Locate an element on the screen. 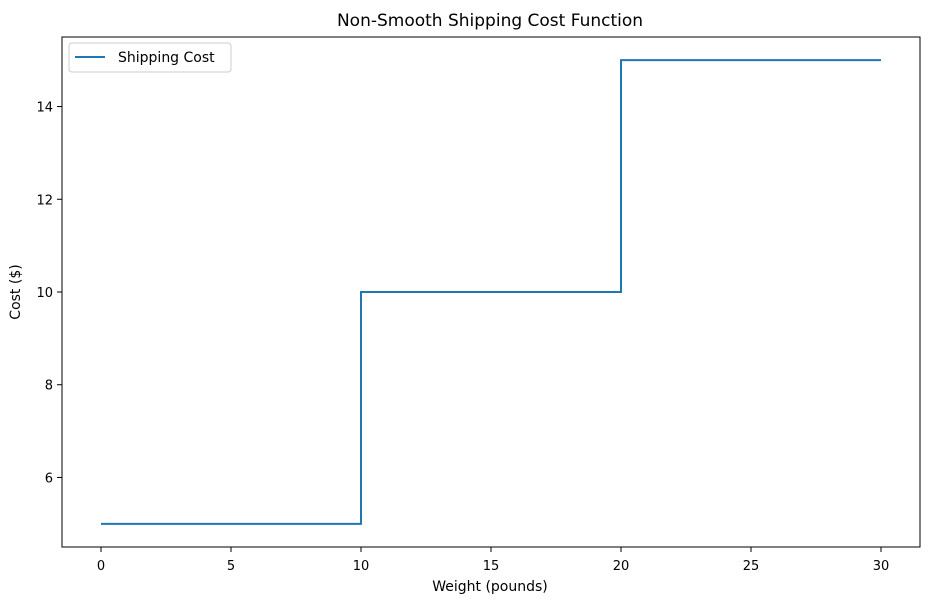 Image resolution: width=936 pixels, height=604 pixels. y-axis-label: Cost ($) is located at coordinates (16, 291).